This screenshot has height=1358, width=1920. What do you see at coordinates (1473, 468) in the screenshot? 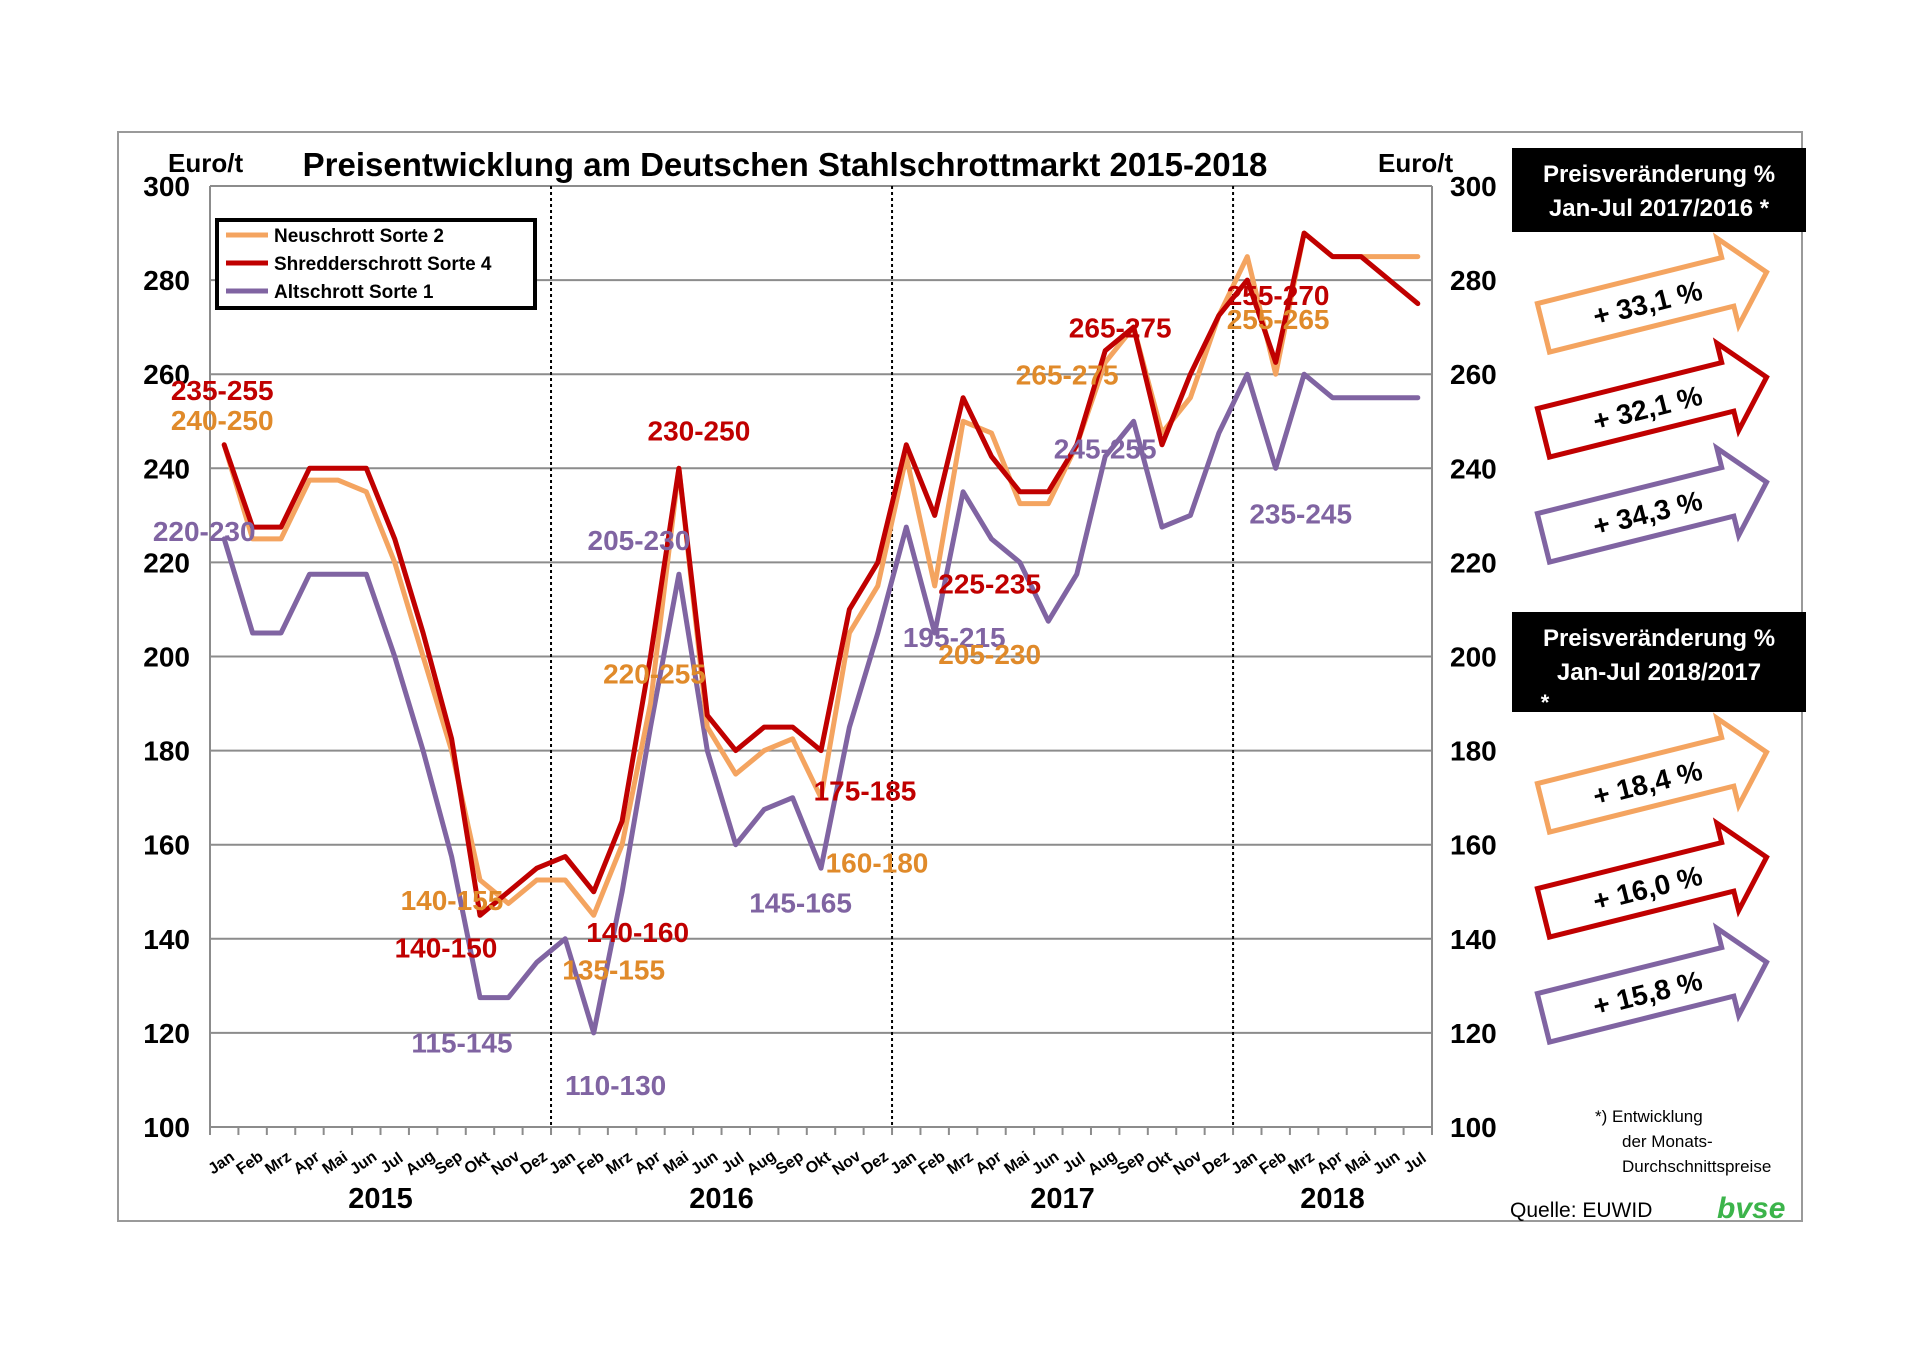
I see `y-tick-right-240: 240` at bounding box center [1473, 468].